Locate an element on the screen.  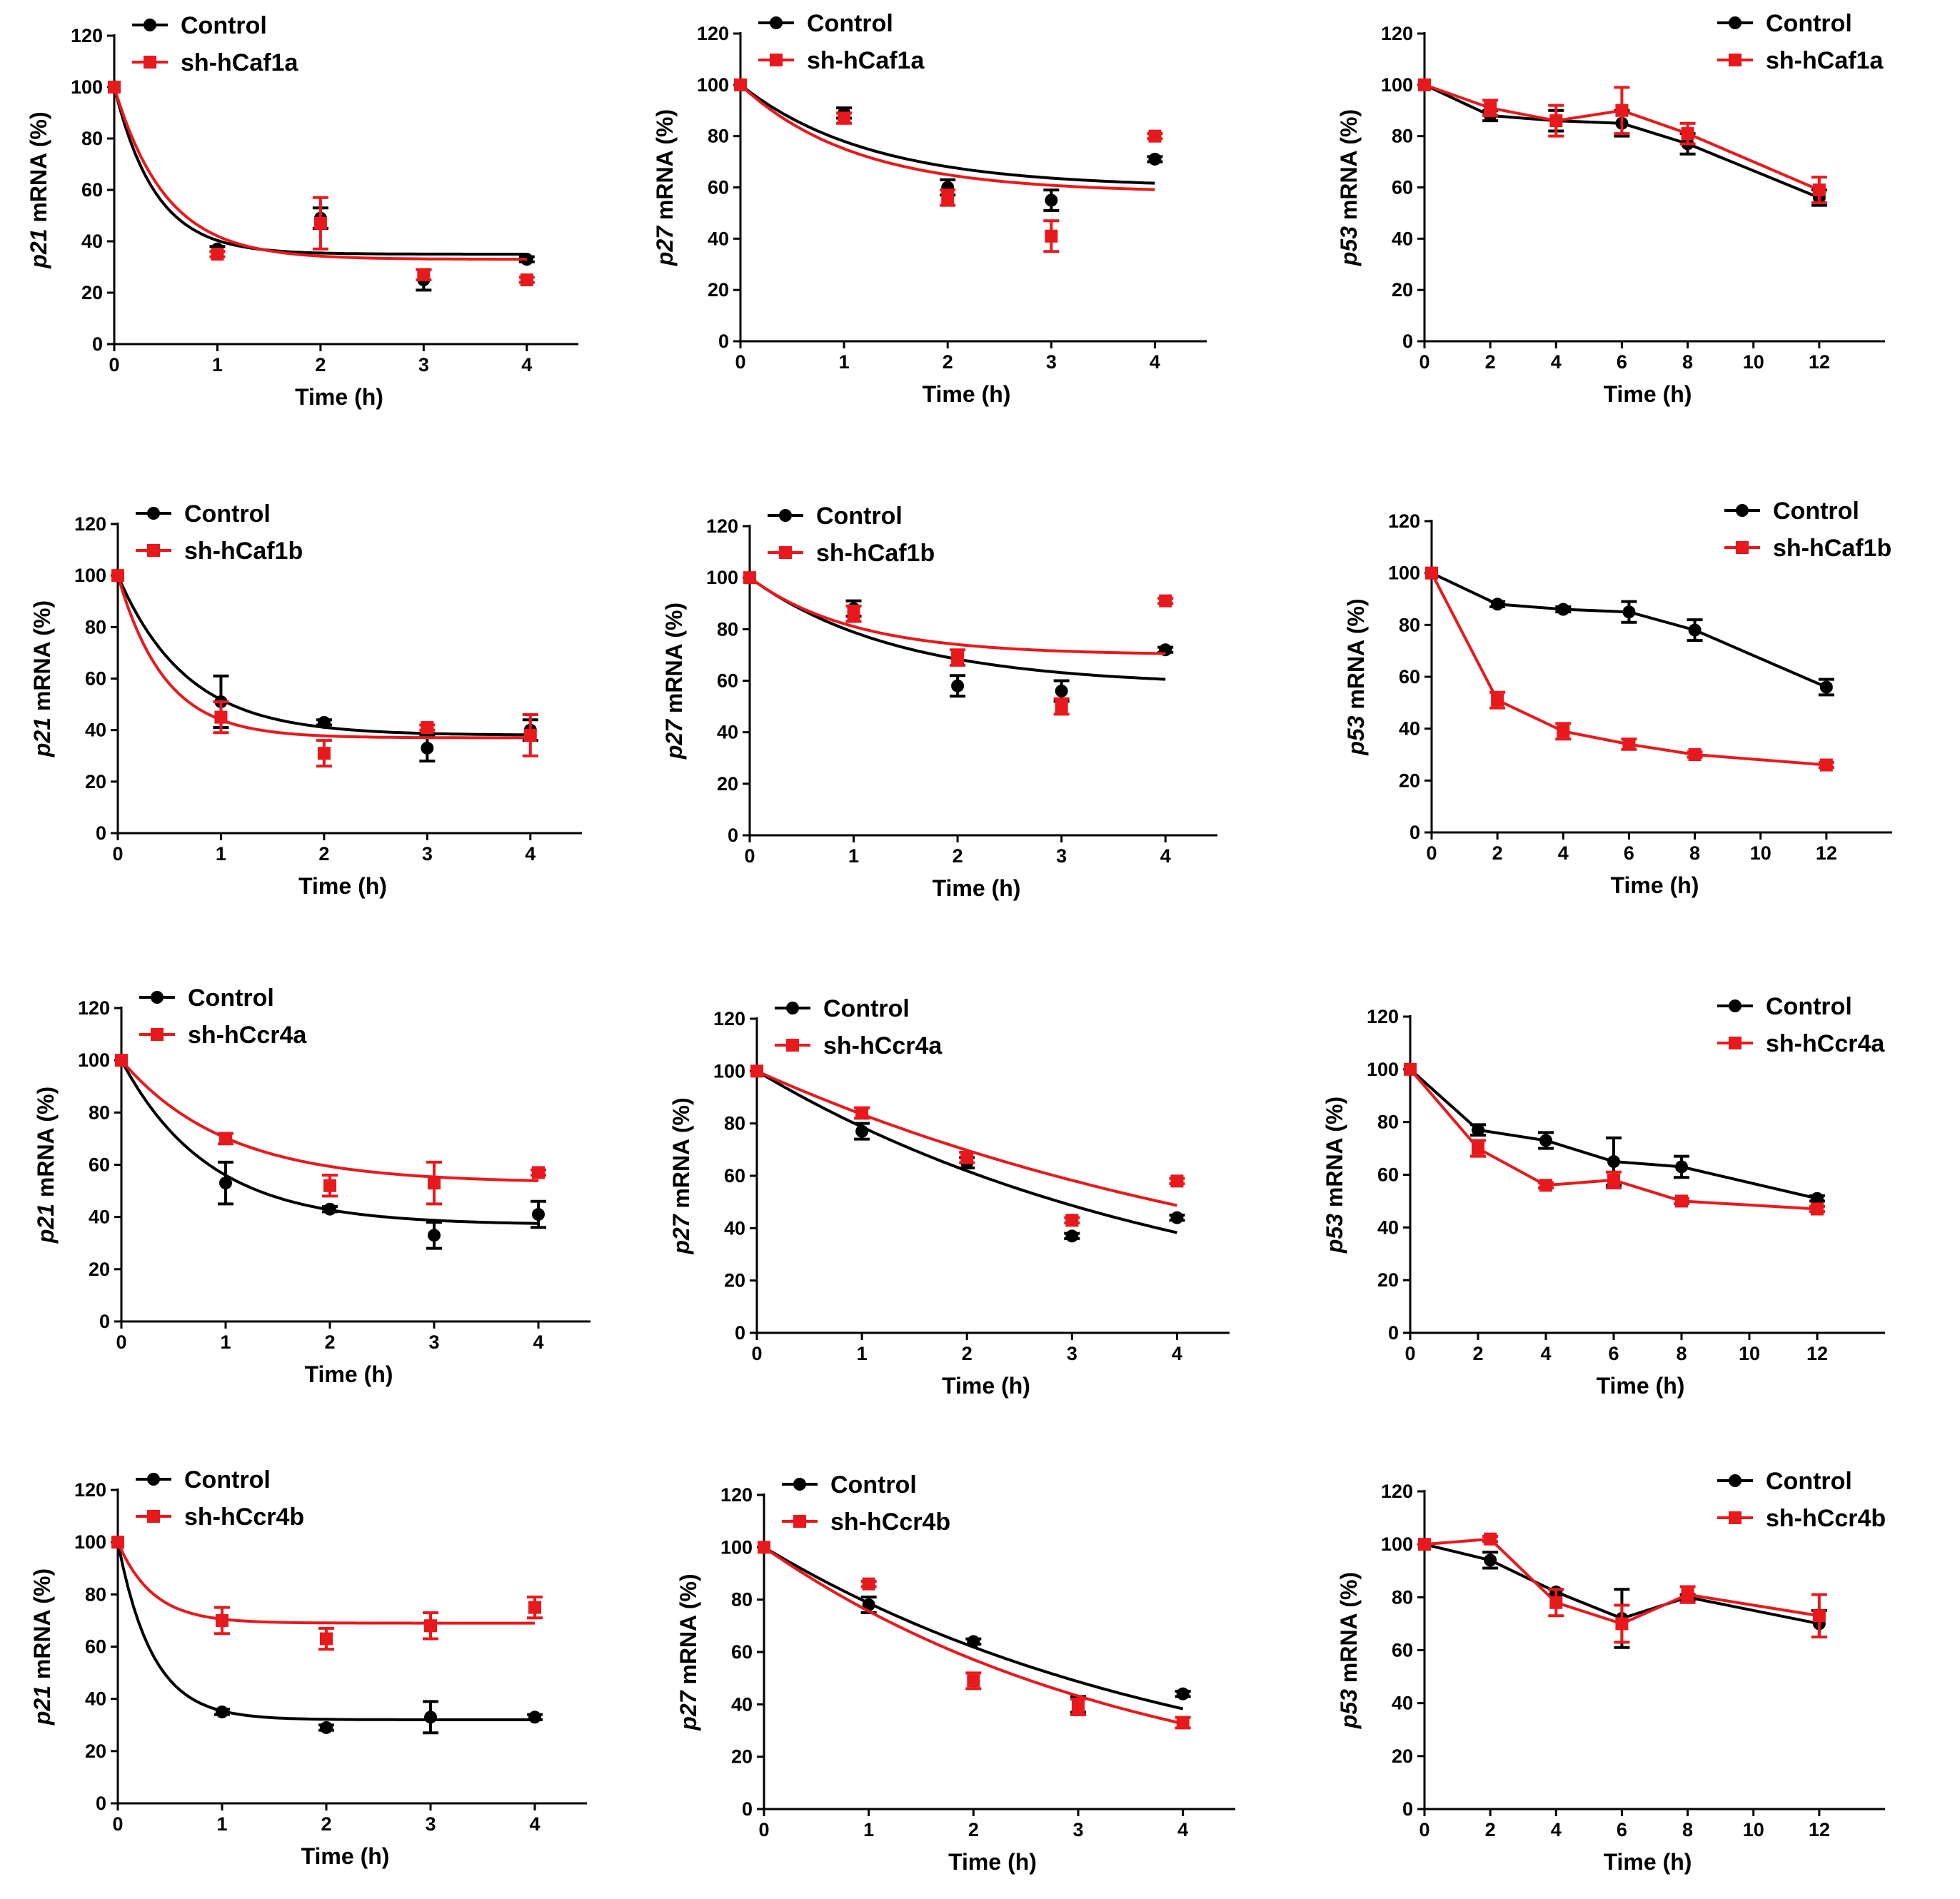
legend-label-knockdown: sh-hCcr4b is located at coordinates (890, 1522).